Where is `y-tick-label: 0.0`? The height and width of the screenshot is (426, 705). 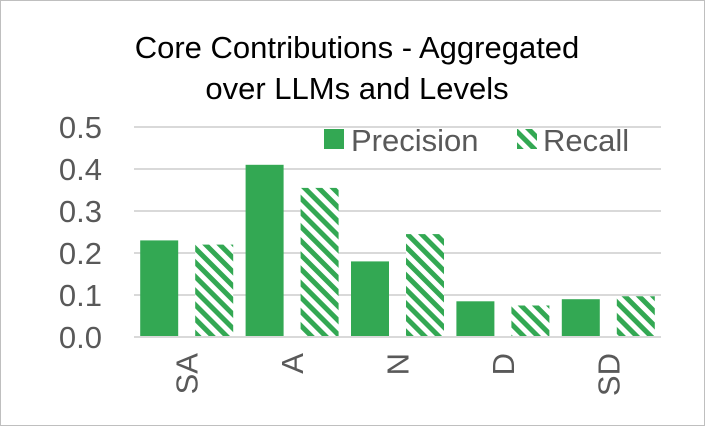
y-tick-label: 0.0 is located at coordinates (80, 337).